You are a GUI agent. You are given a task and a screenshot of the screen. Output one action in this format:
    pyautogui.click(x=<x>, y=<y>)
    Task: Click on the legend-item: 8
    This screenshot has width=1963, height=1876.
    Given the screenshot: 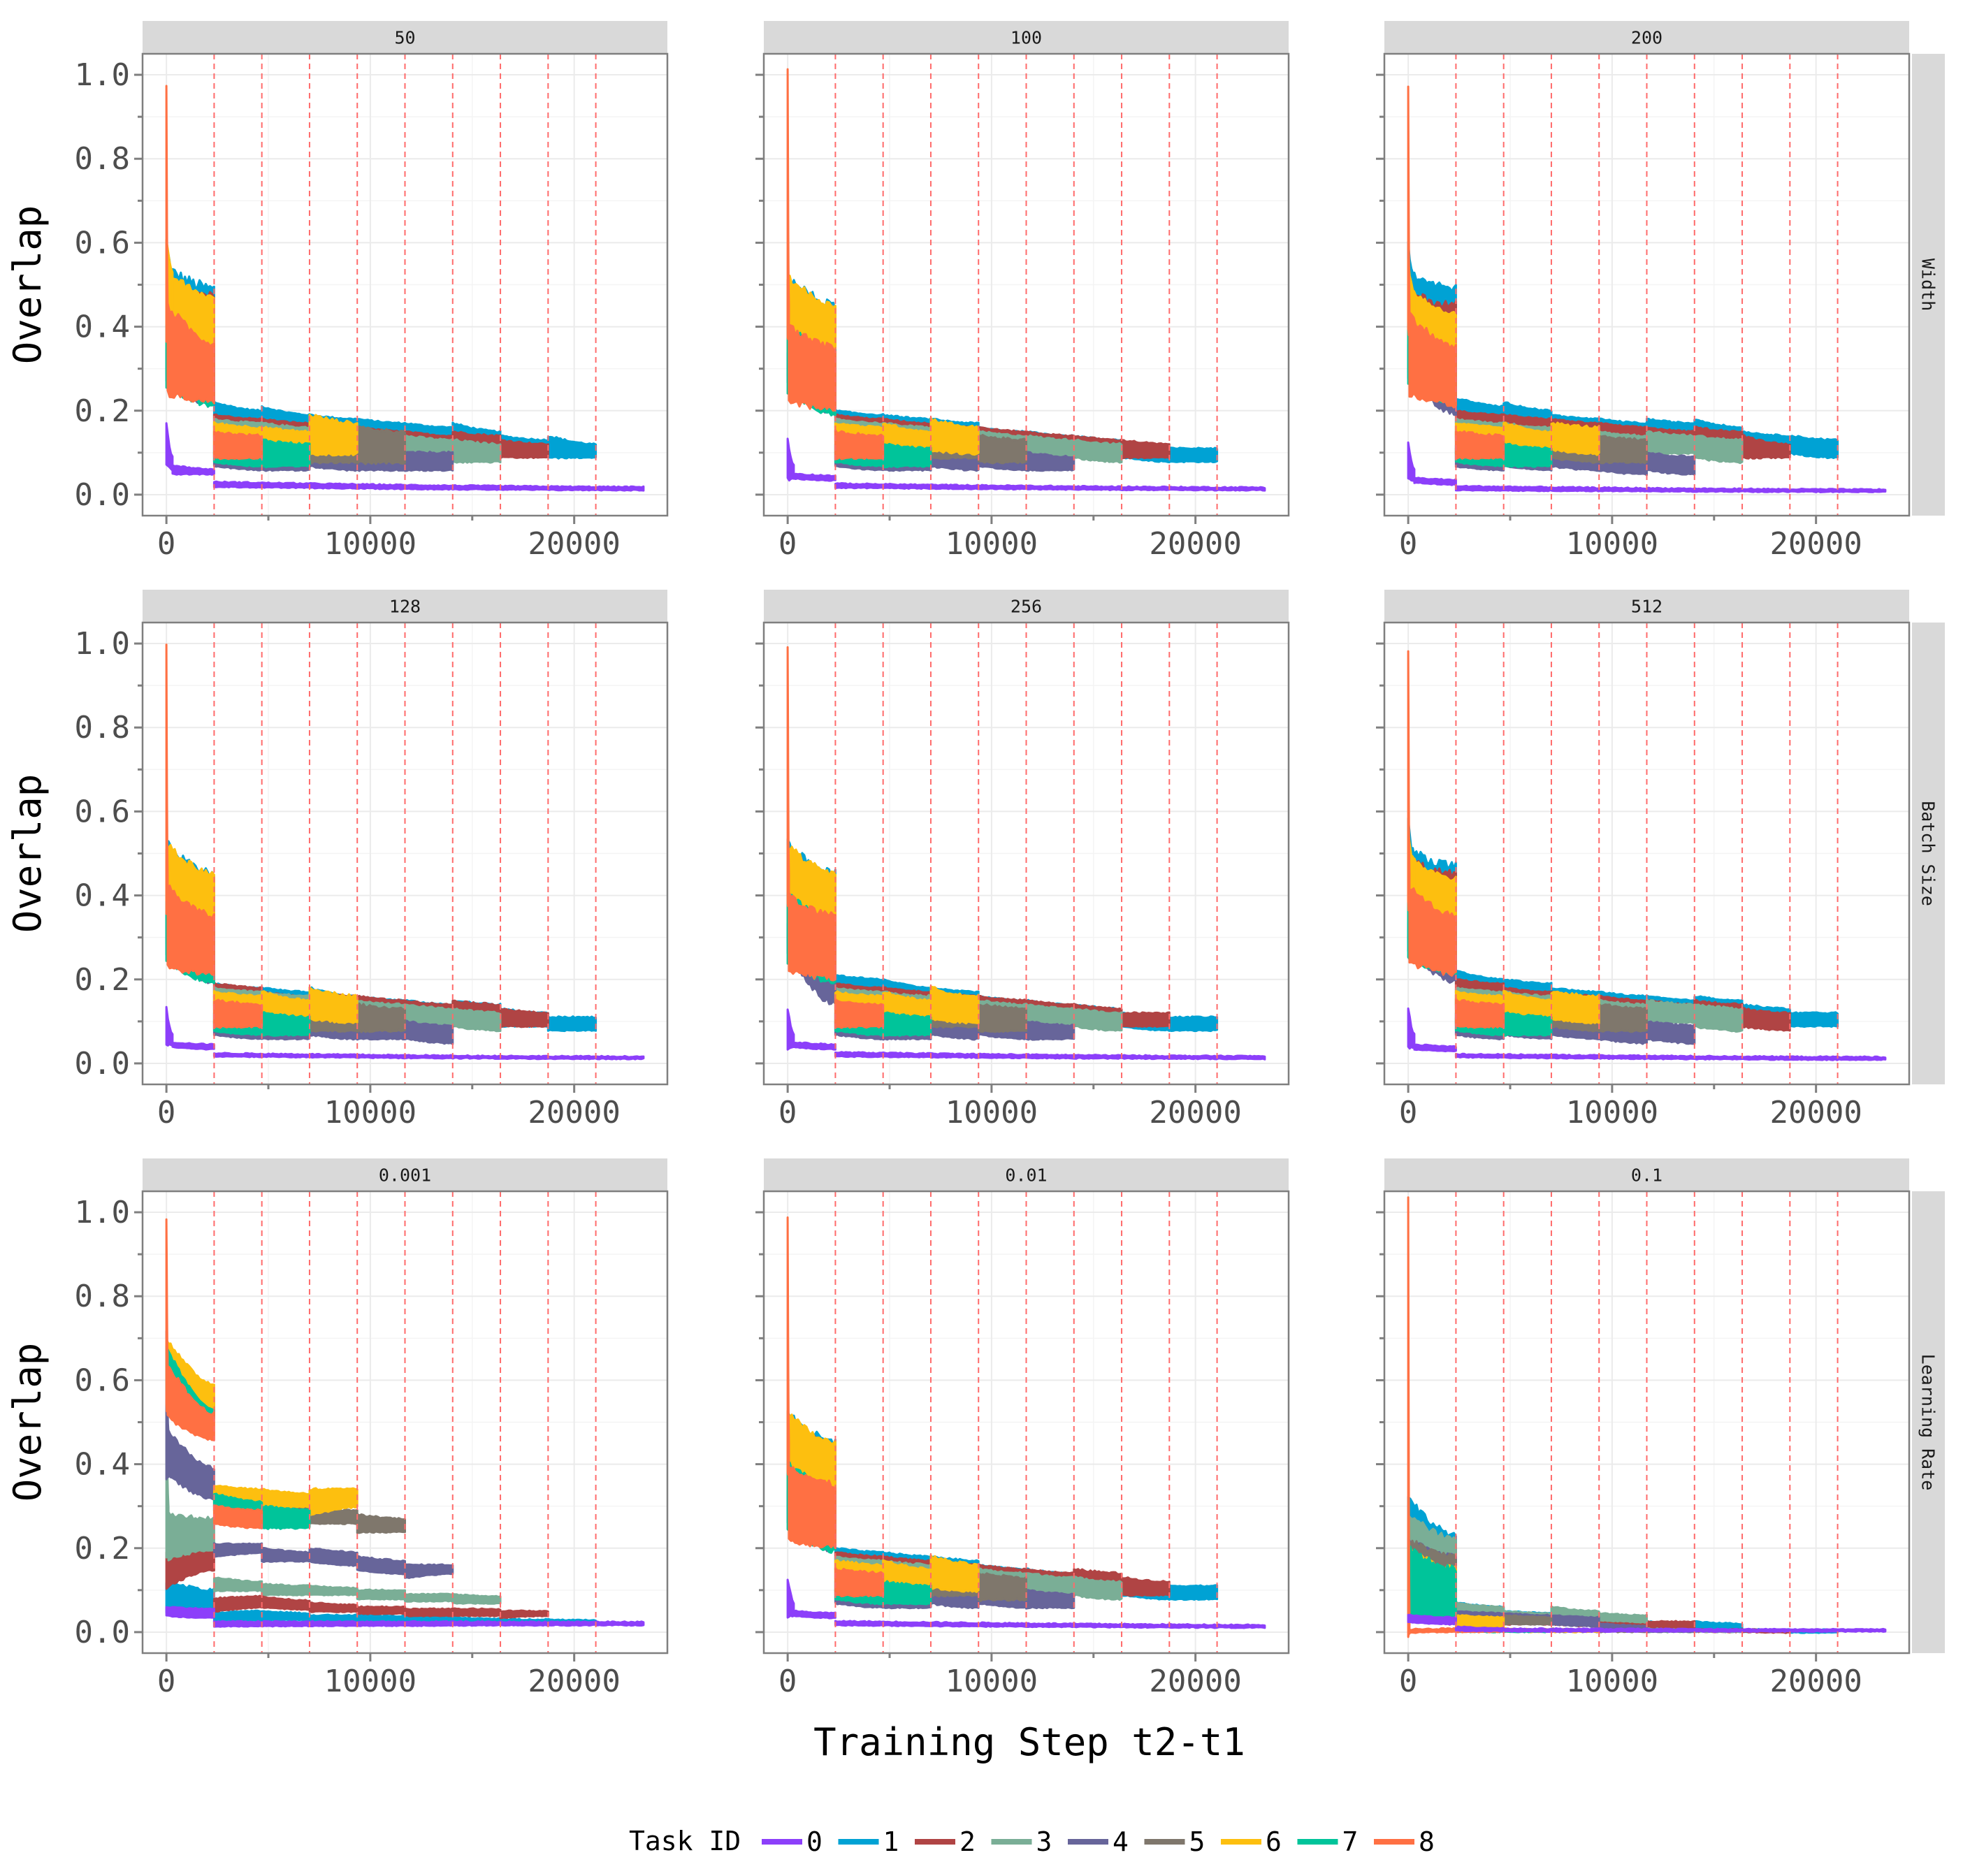 What is the action you would take?
    pyautogui.click(x=1404, y=1842)
    